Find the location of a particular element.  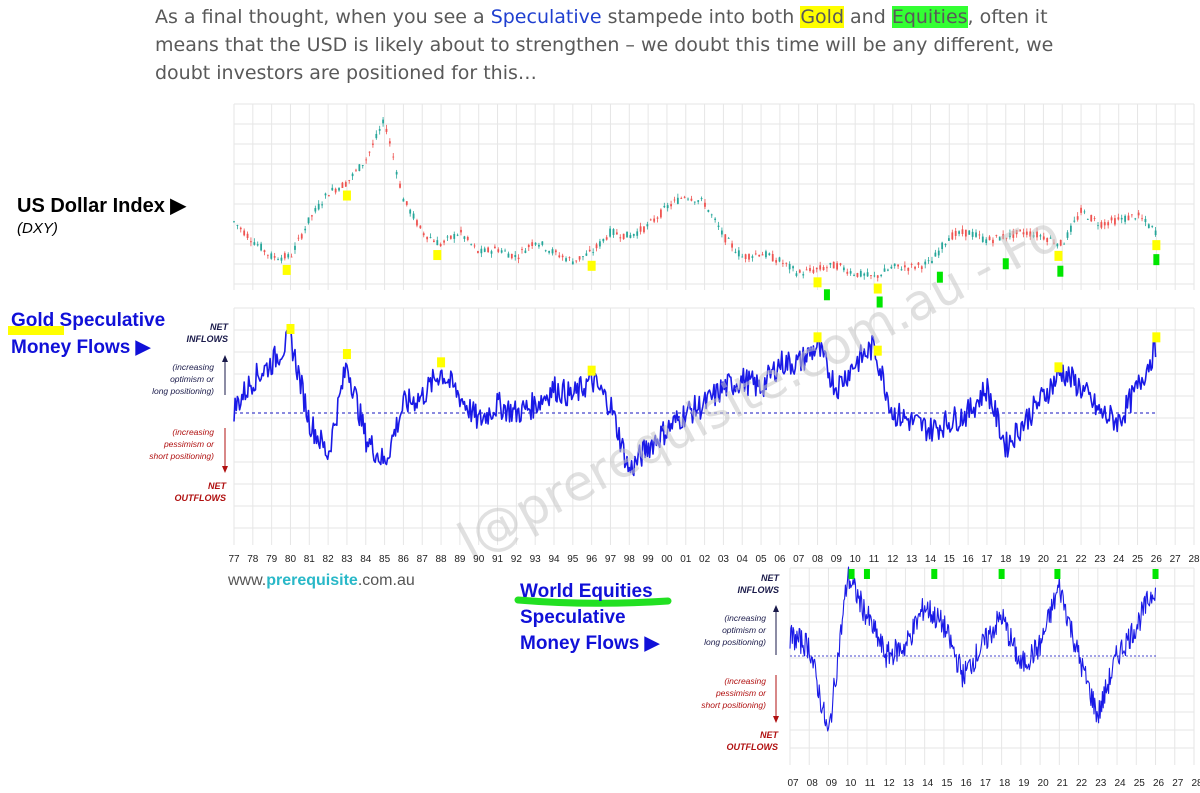

main-x-tick-label: 12 is located at coordinates (893, 559).